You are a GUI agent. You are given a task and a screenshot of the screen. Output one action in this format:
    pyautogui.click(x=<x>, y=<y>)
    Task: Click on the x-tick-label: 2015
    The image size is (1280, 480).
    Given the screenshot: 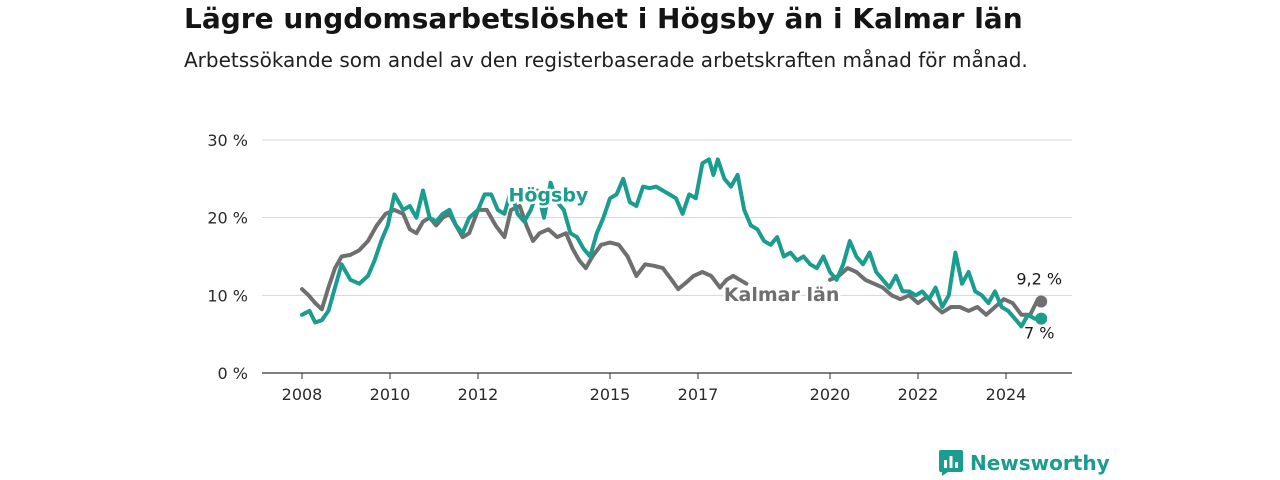 What is the action you would take?
    pyautogui.click(x=610, y=394)
    